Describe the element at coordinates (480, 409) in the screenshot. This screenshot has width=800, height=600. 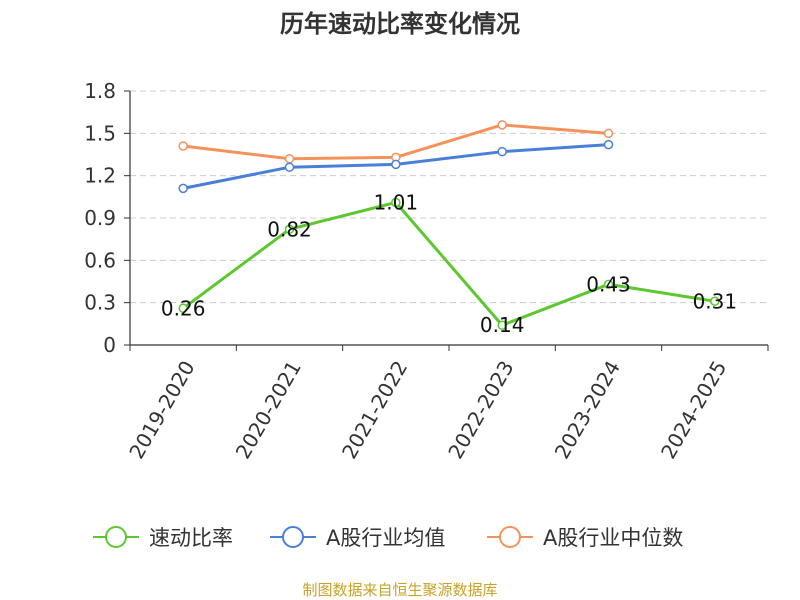
I see `x-tick-label: 2022-2023` at that location.